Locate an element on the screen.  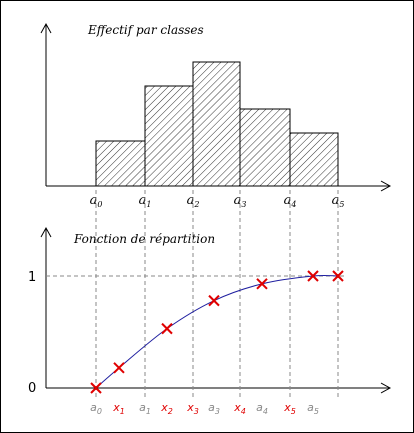
histogram-tick-label-4: a4 is located at coordinates (290, 201).